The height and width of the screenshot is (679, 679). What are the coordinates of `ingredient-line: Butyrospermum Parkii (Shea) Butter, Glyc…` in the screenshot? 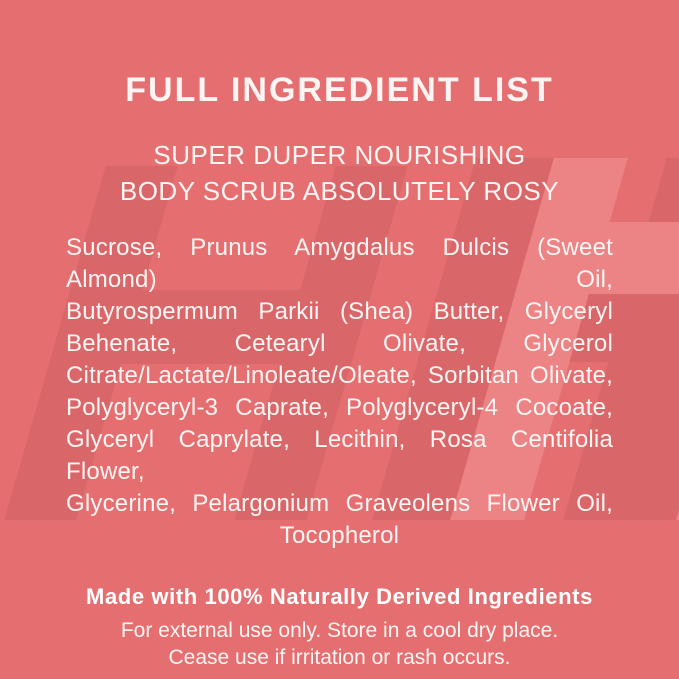 It's located at (339, 311).